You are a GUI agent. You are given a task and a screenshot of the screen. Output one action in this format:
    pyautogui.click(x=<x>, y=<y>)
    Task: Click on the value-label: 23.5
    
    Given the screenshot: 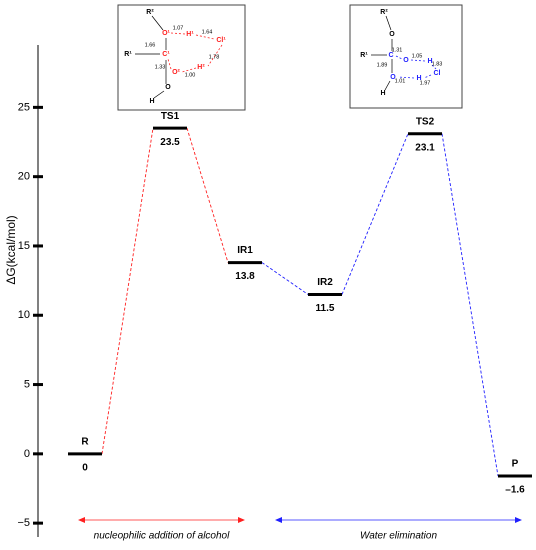 What is the action you would take?
    pyautogui.click(x=170, y=142)
    